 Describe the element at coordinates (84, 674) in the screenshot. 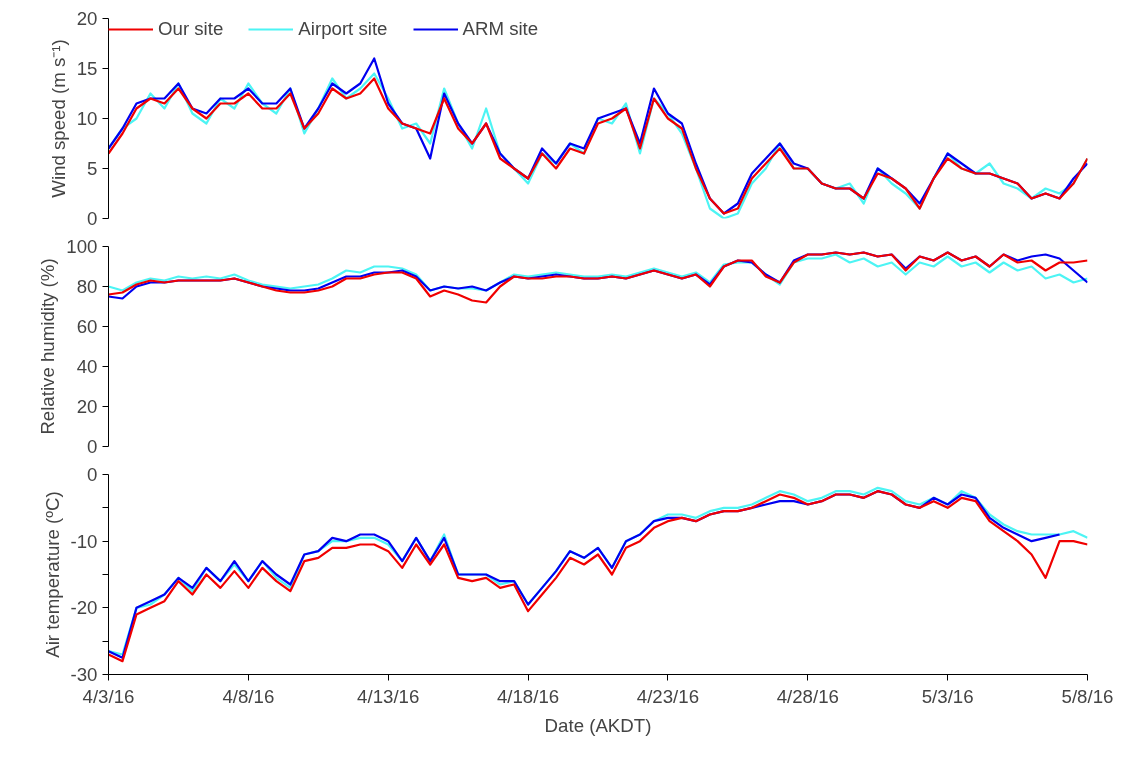

I see `y-tick-label: -30` at that location.